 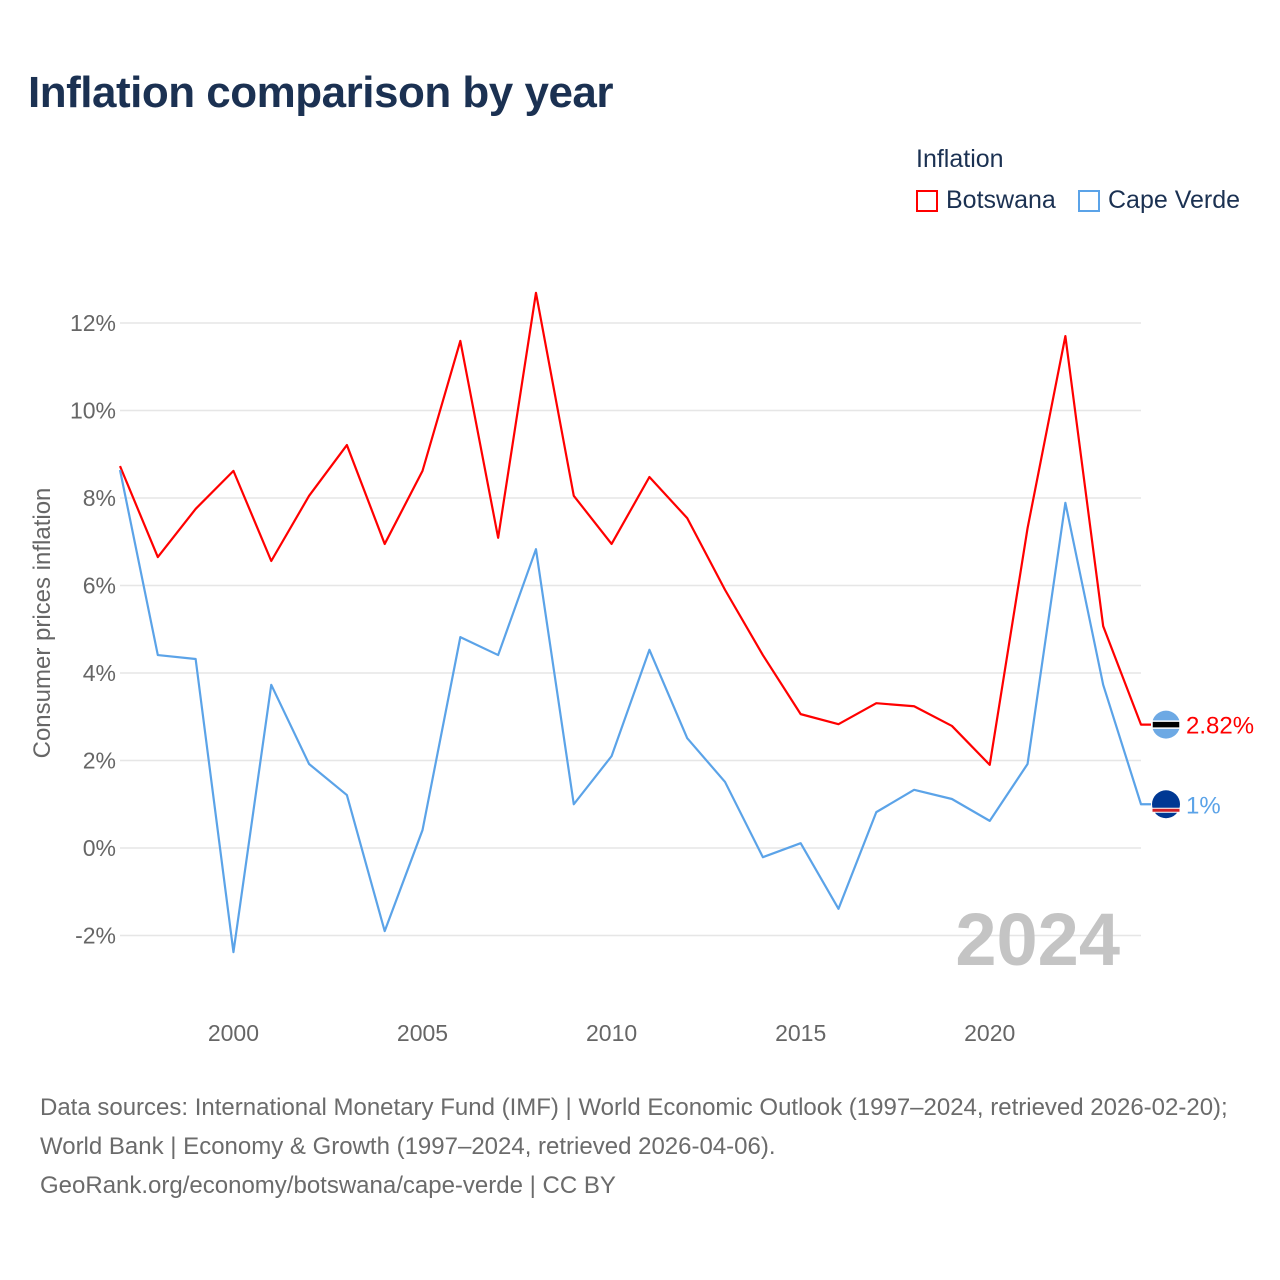 I want to click on y-tick-label: 0%, so click(x=99, y=848).